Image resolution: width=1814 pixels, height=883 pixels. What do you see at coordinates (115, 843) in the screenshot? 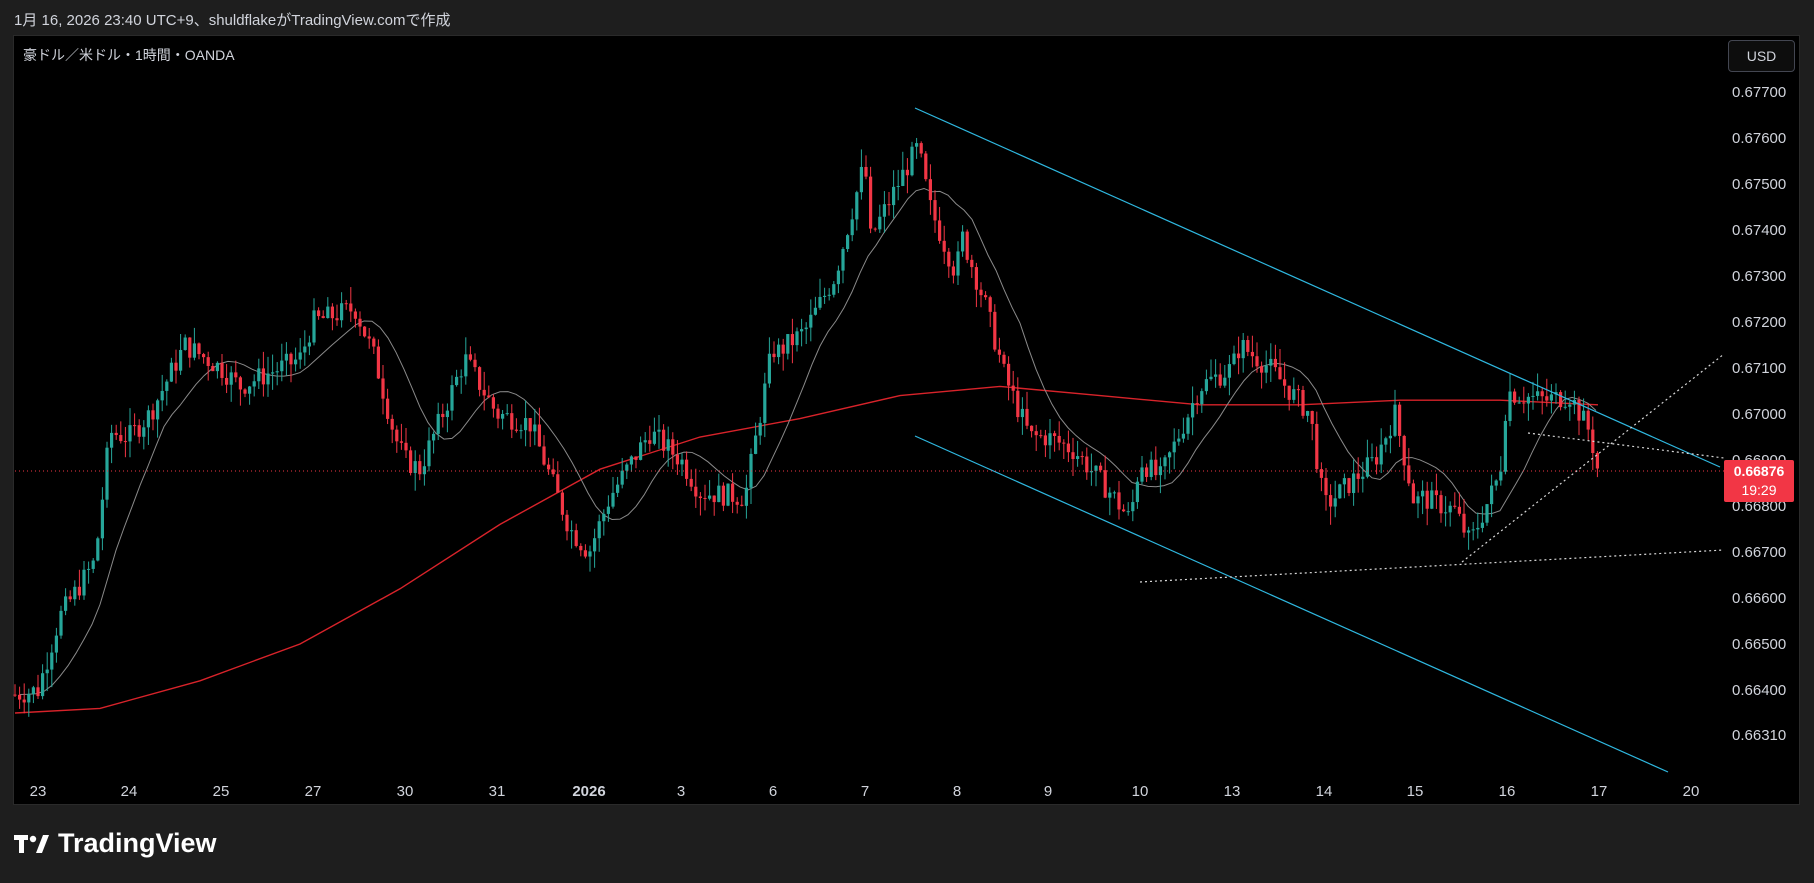
I see `tradingview-logo: TradingView` at bounding box center [115, 843].